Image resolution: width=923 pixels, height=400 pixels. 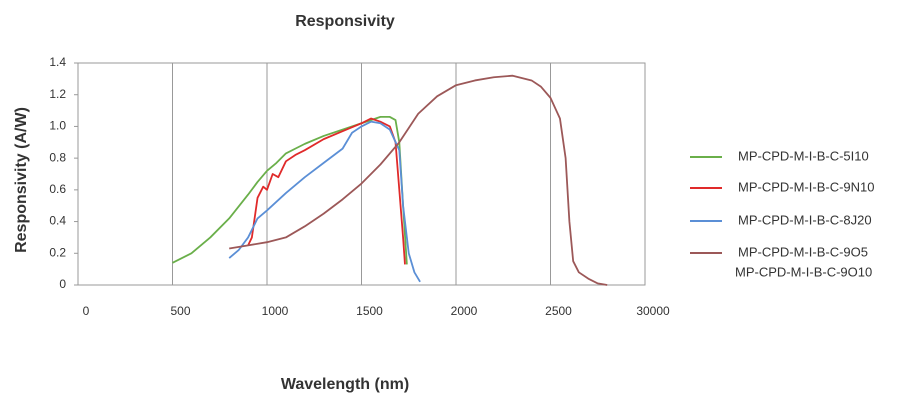 I want to click on x-tick-label: 1500, so click(x=369, y=311).